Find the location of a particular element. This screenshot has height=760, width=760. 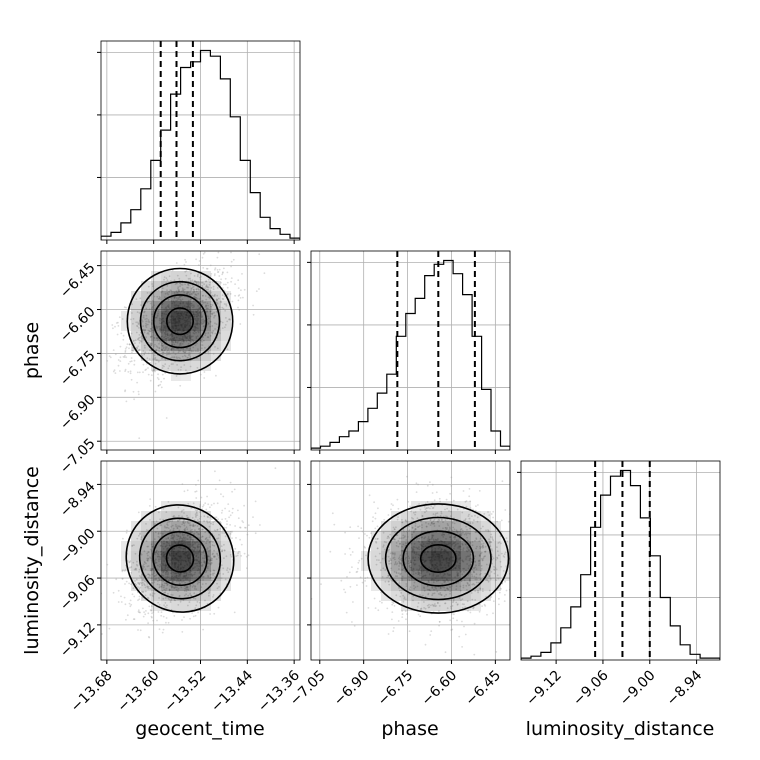

y-tick-label: −9.12 is located at coordinates (78, 640).